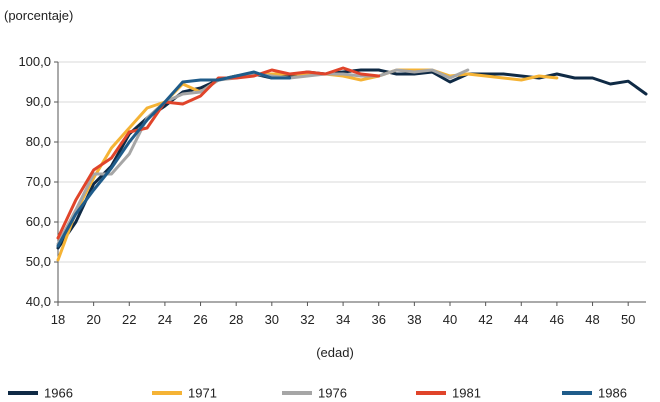  Describe the element at coordinates (58, 319) in the screenshot. I see `x-tick-label: 18` at that location.